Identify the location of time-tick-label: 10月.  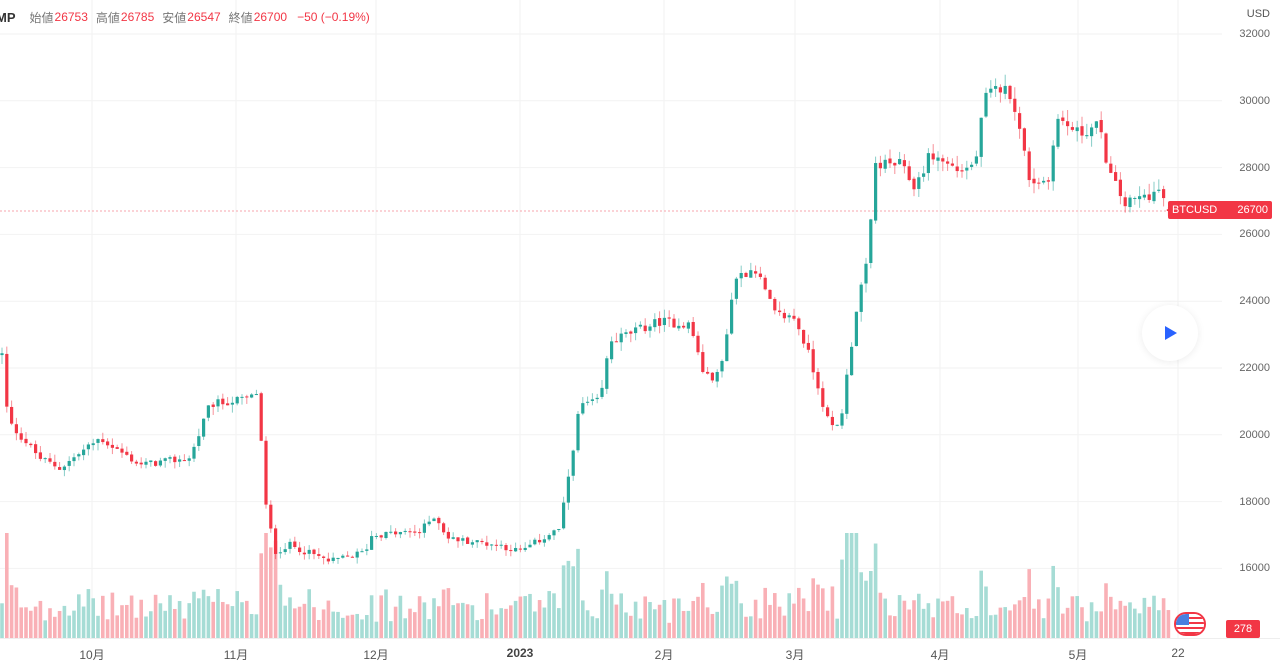
(92, 655).